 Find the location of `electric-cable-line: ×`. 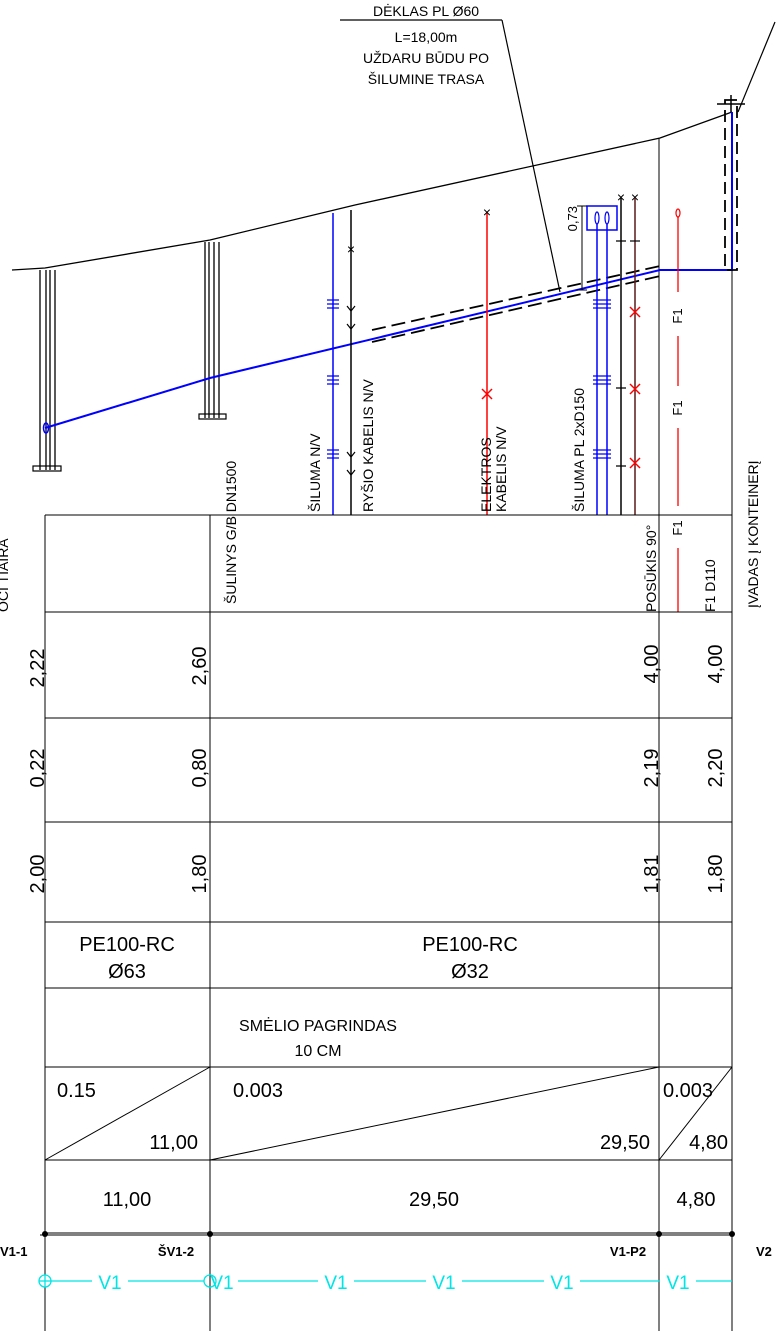

electric-cable-line: × is located at coordinates (487, 359).